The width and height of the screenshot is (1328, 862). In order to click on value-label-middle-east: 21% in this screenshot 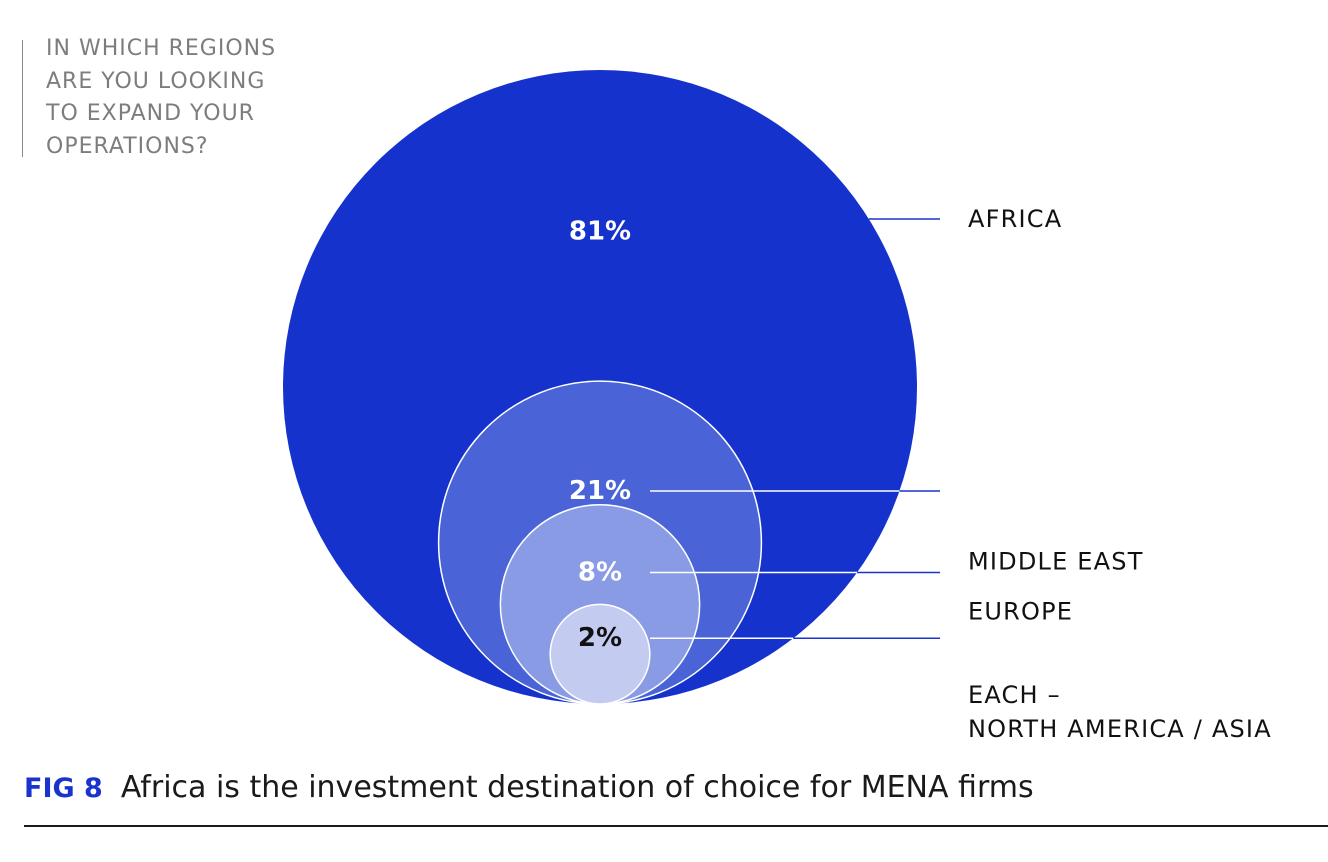, I will do `click(600, 491)`.